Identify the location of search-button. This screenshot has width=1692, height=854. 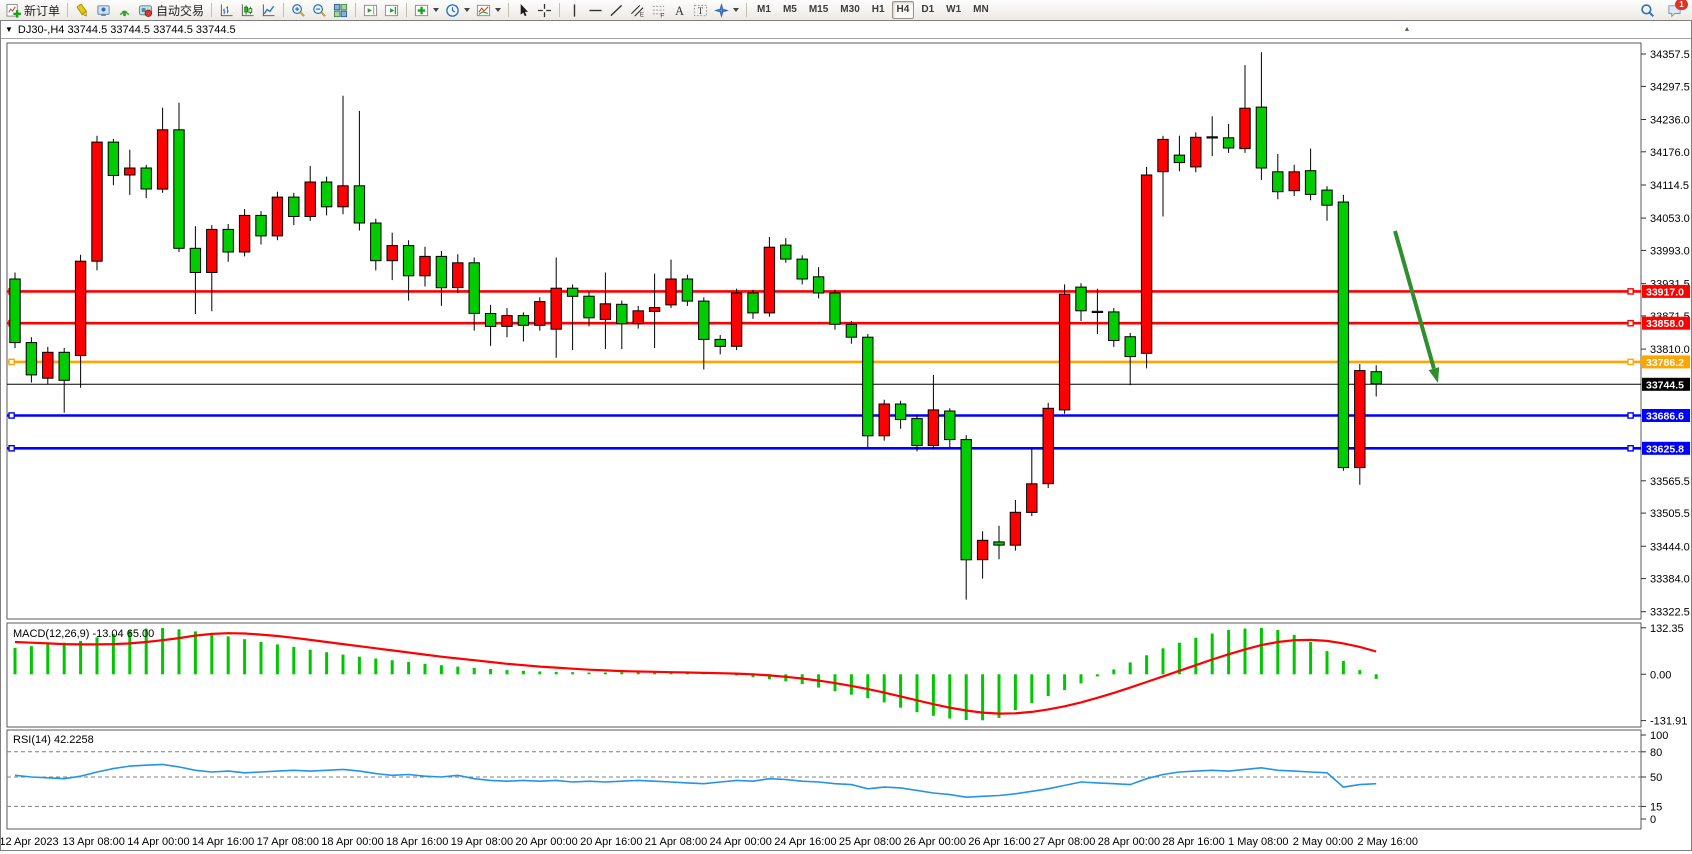
(1647, 10).